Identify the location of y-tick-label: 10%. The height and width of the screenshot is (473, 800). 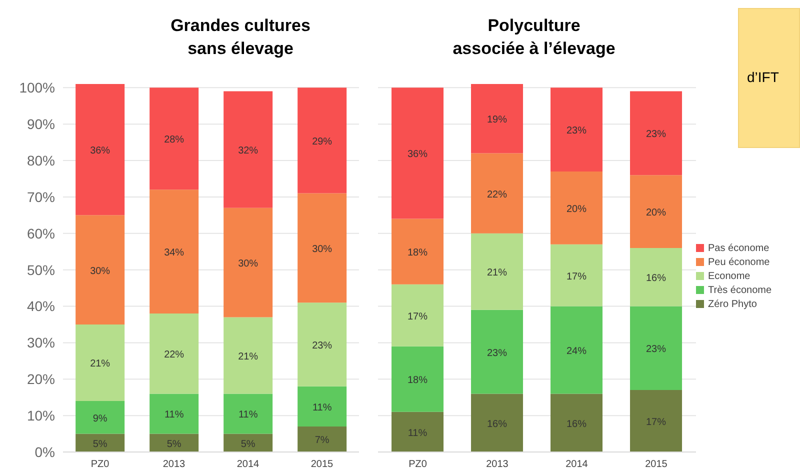
(40, 416).